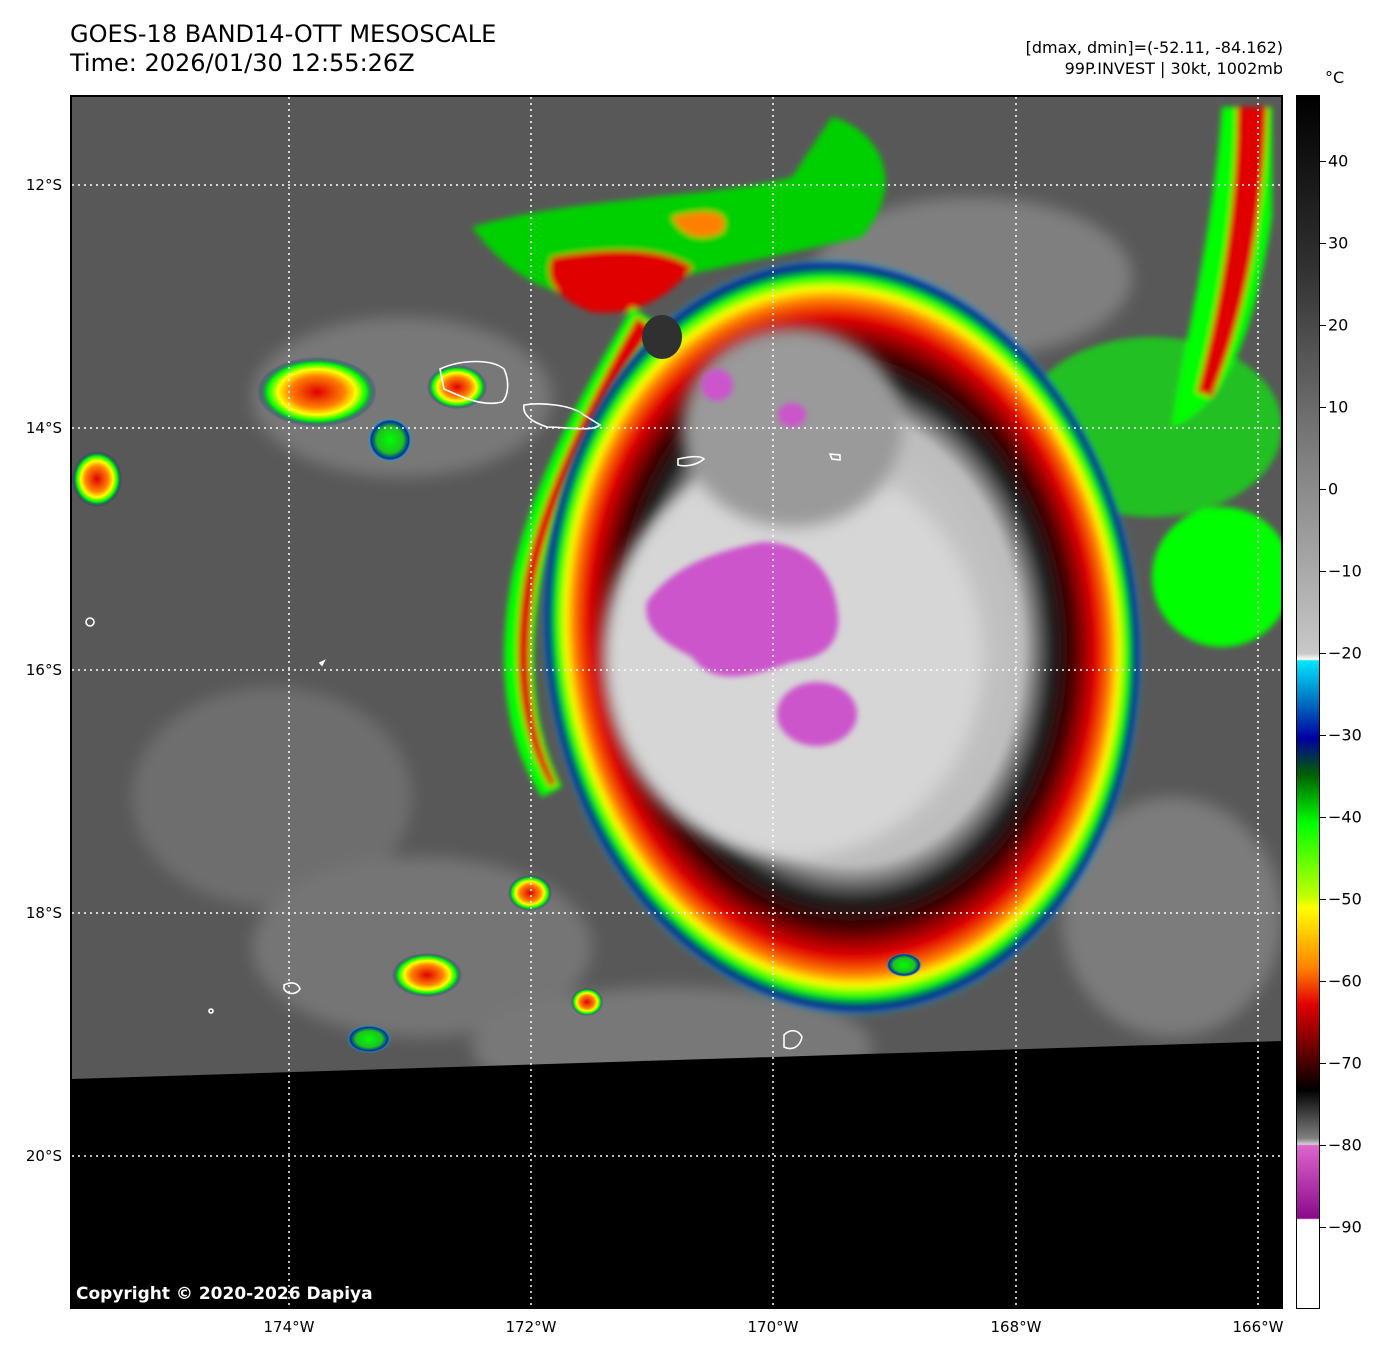 The image size is (1388, 1359). What do you see at coordinates (43, 428) in the screenshot?
I see `lat-label-14s: 14°S` at bounding box center [43, 428].